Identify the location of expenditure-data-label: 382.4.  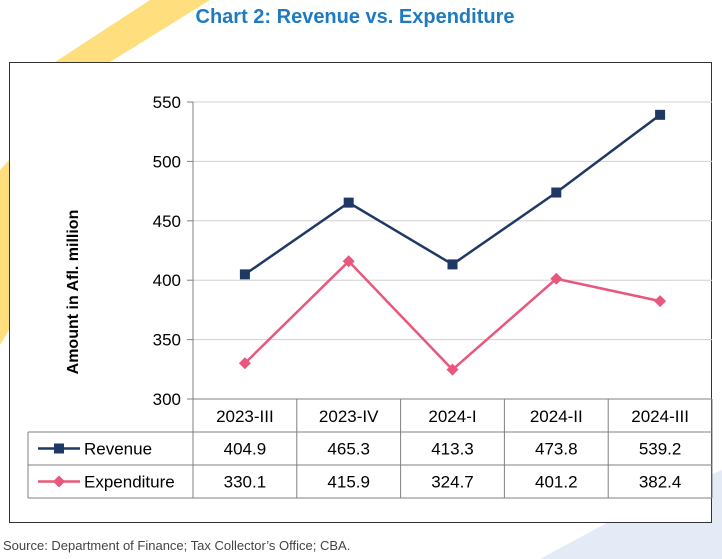
(660, 482).